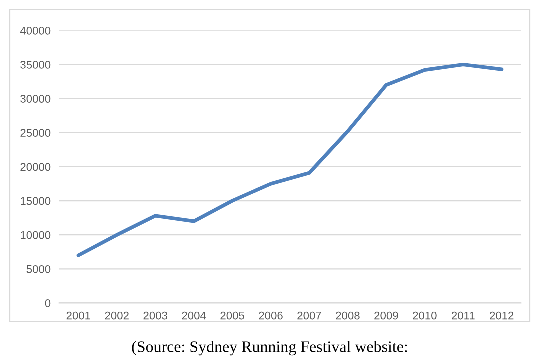 The image size is (540, 361). Describe the element at coordinates (232, 316) in the screenshot. I see `x-tick-label: 2005` at that location.